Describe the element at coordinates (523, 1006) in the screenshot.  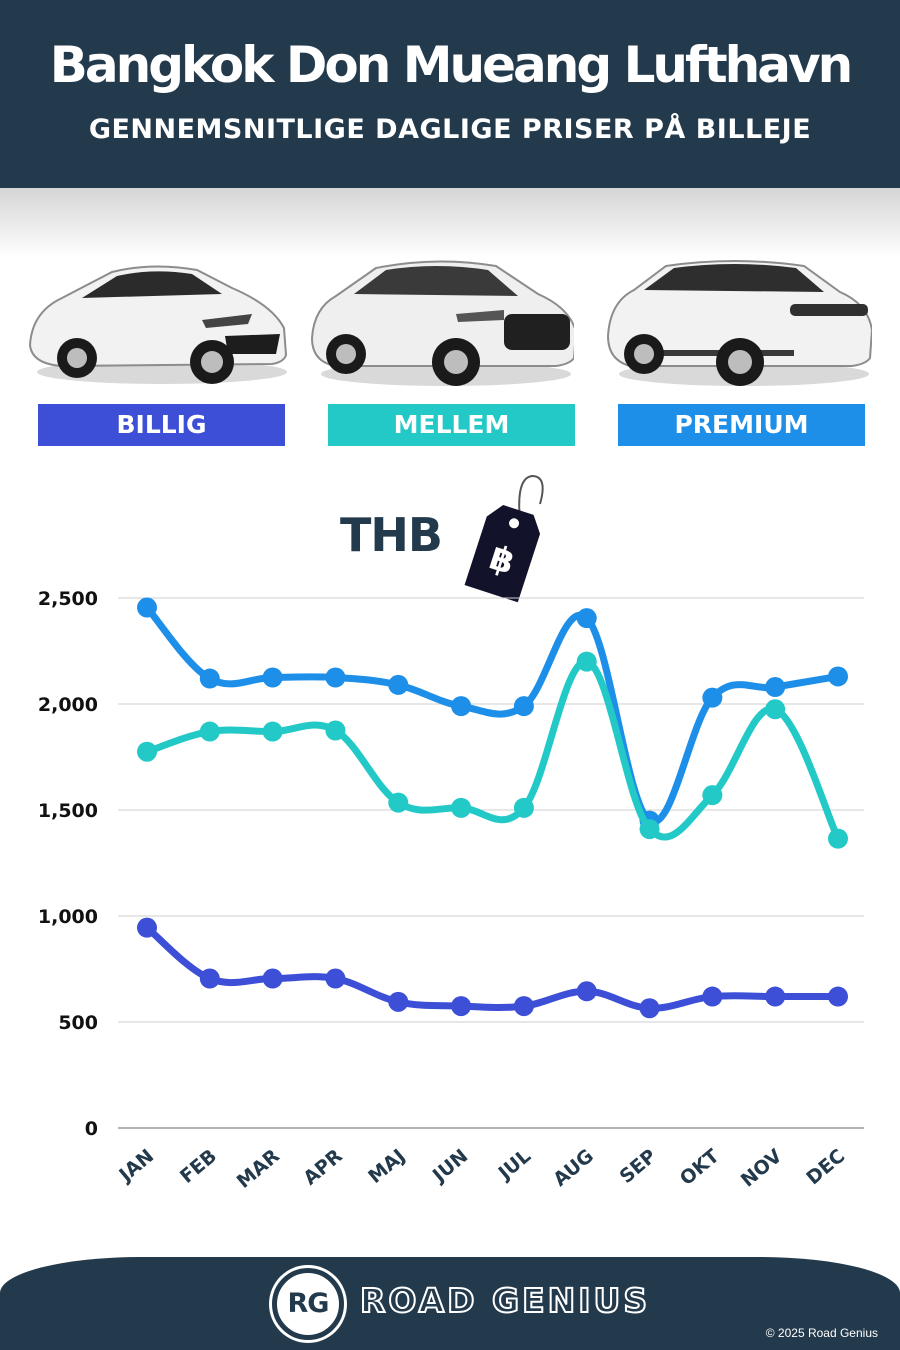
I see `data-point-billig-jul` at that location.